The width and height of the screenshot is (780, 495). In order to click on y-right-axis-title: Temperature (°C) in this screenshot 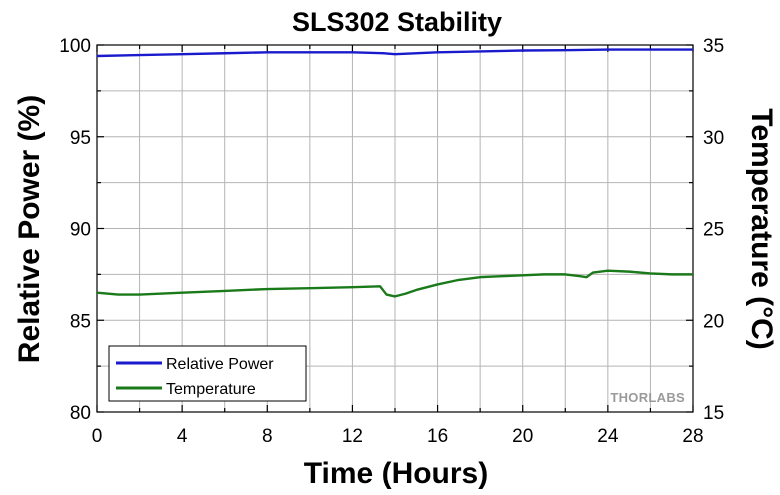, I will do `click(761, 228)`.